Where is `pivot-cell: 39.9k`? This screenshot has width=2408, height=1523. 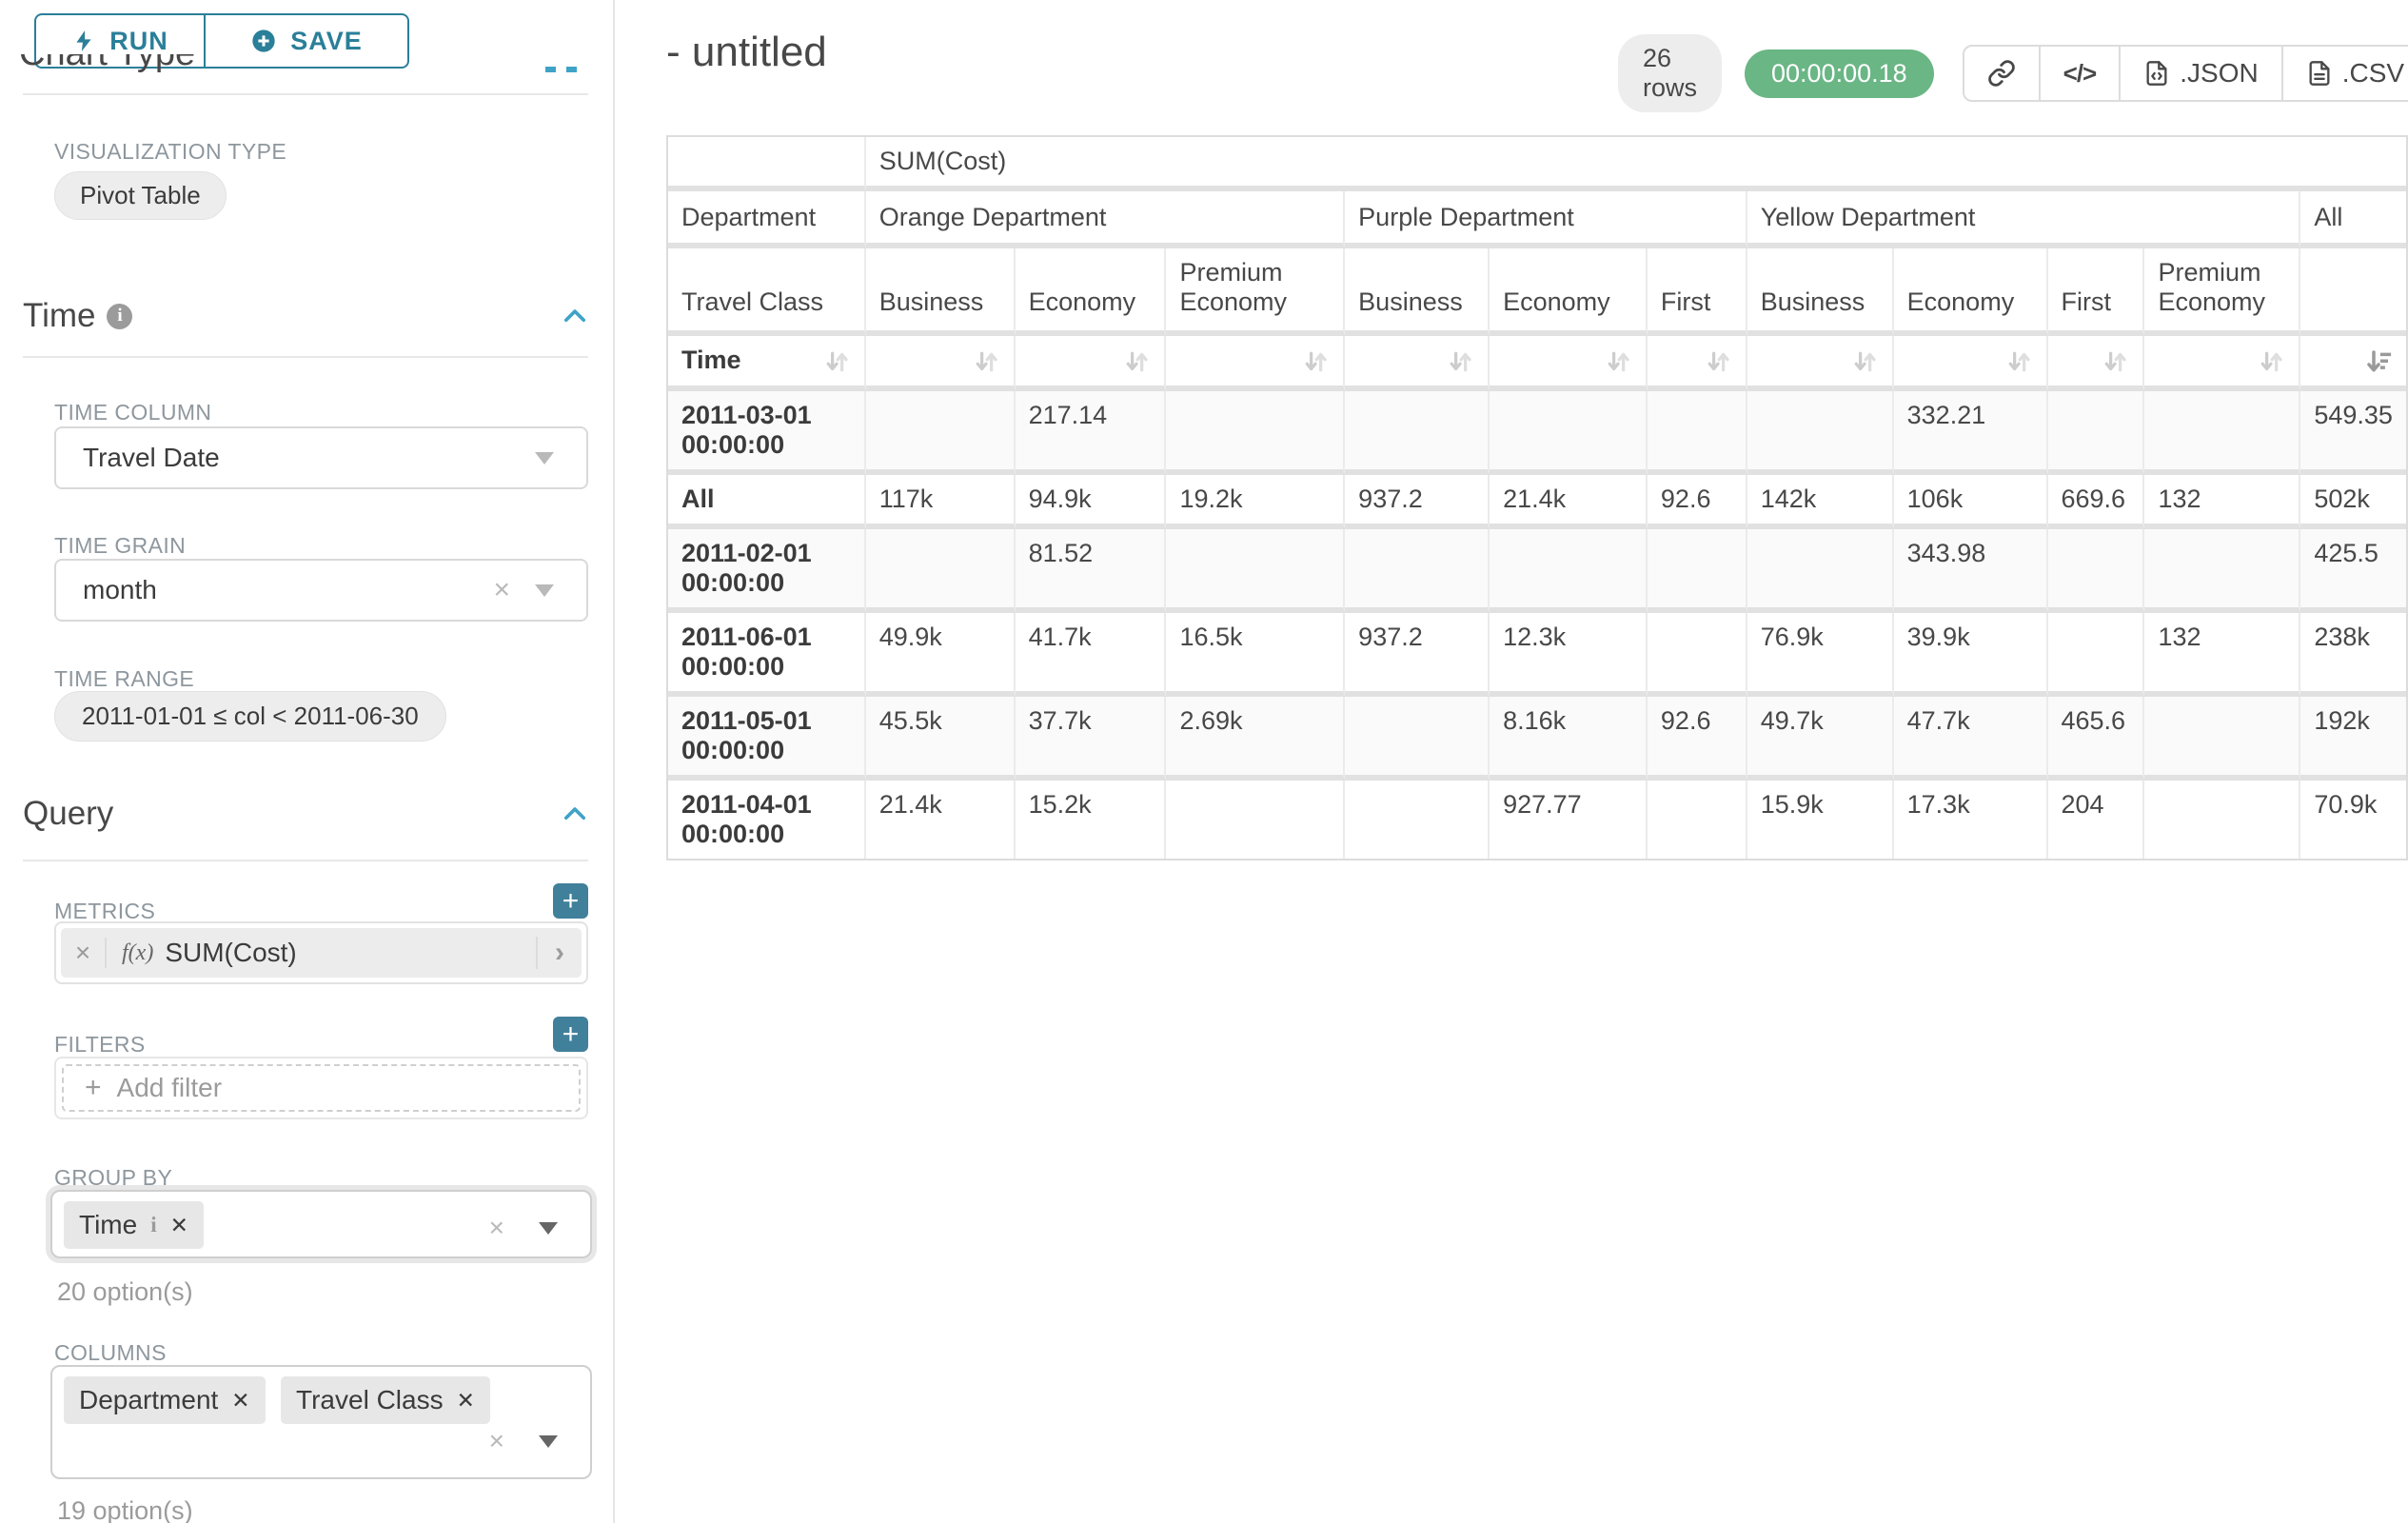 pivot-cell: 39.9k is located at coordinates (1970, 655).